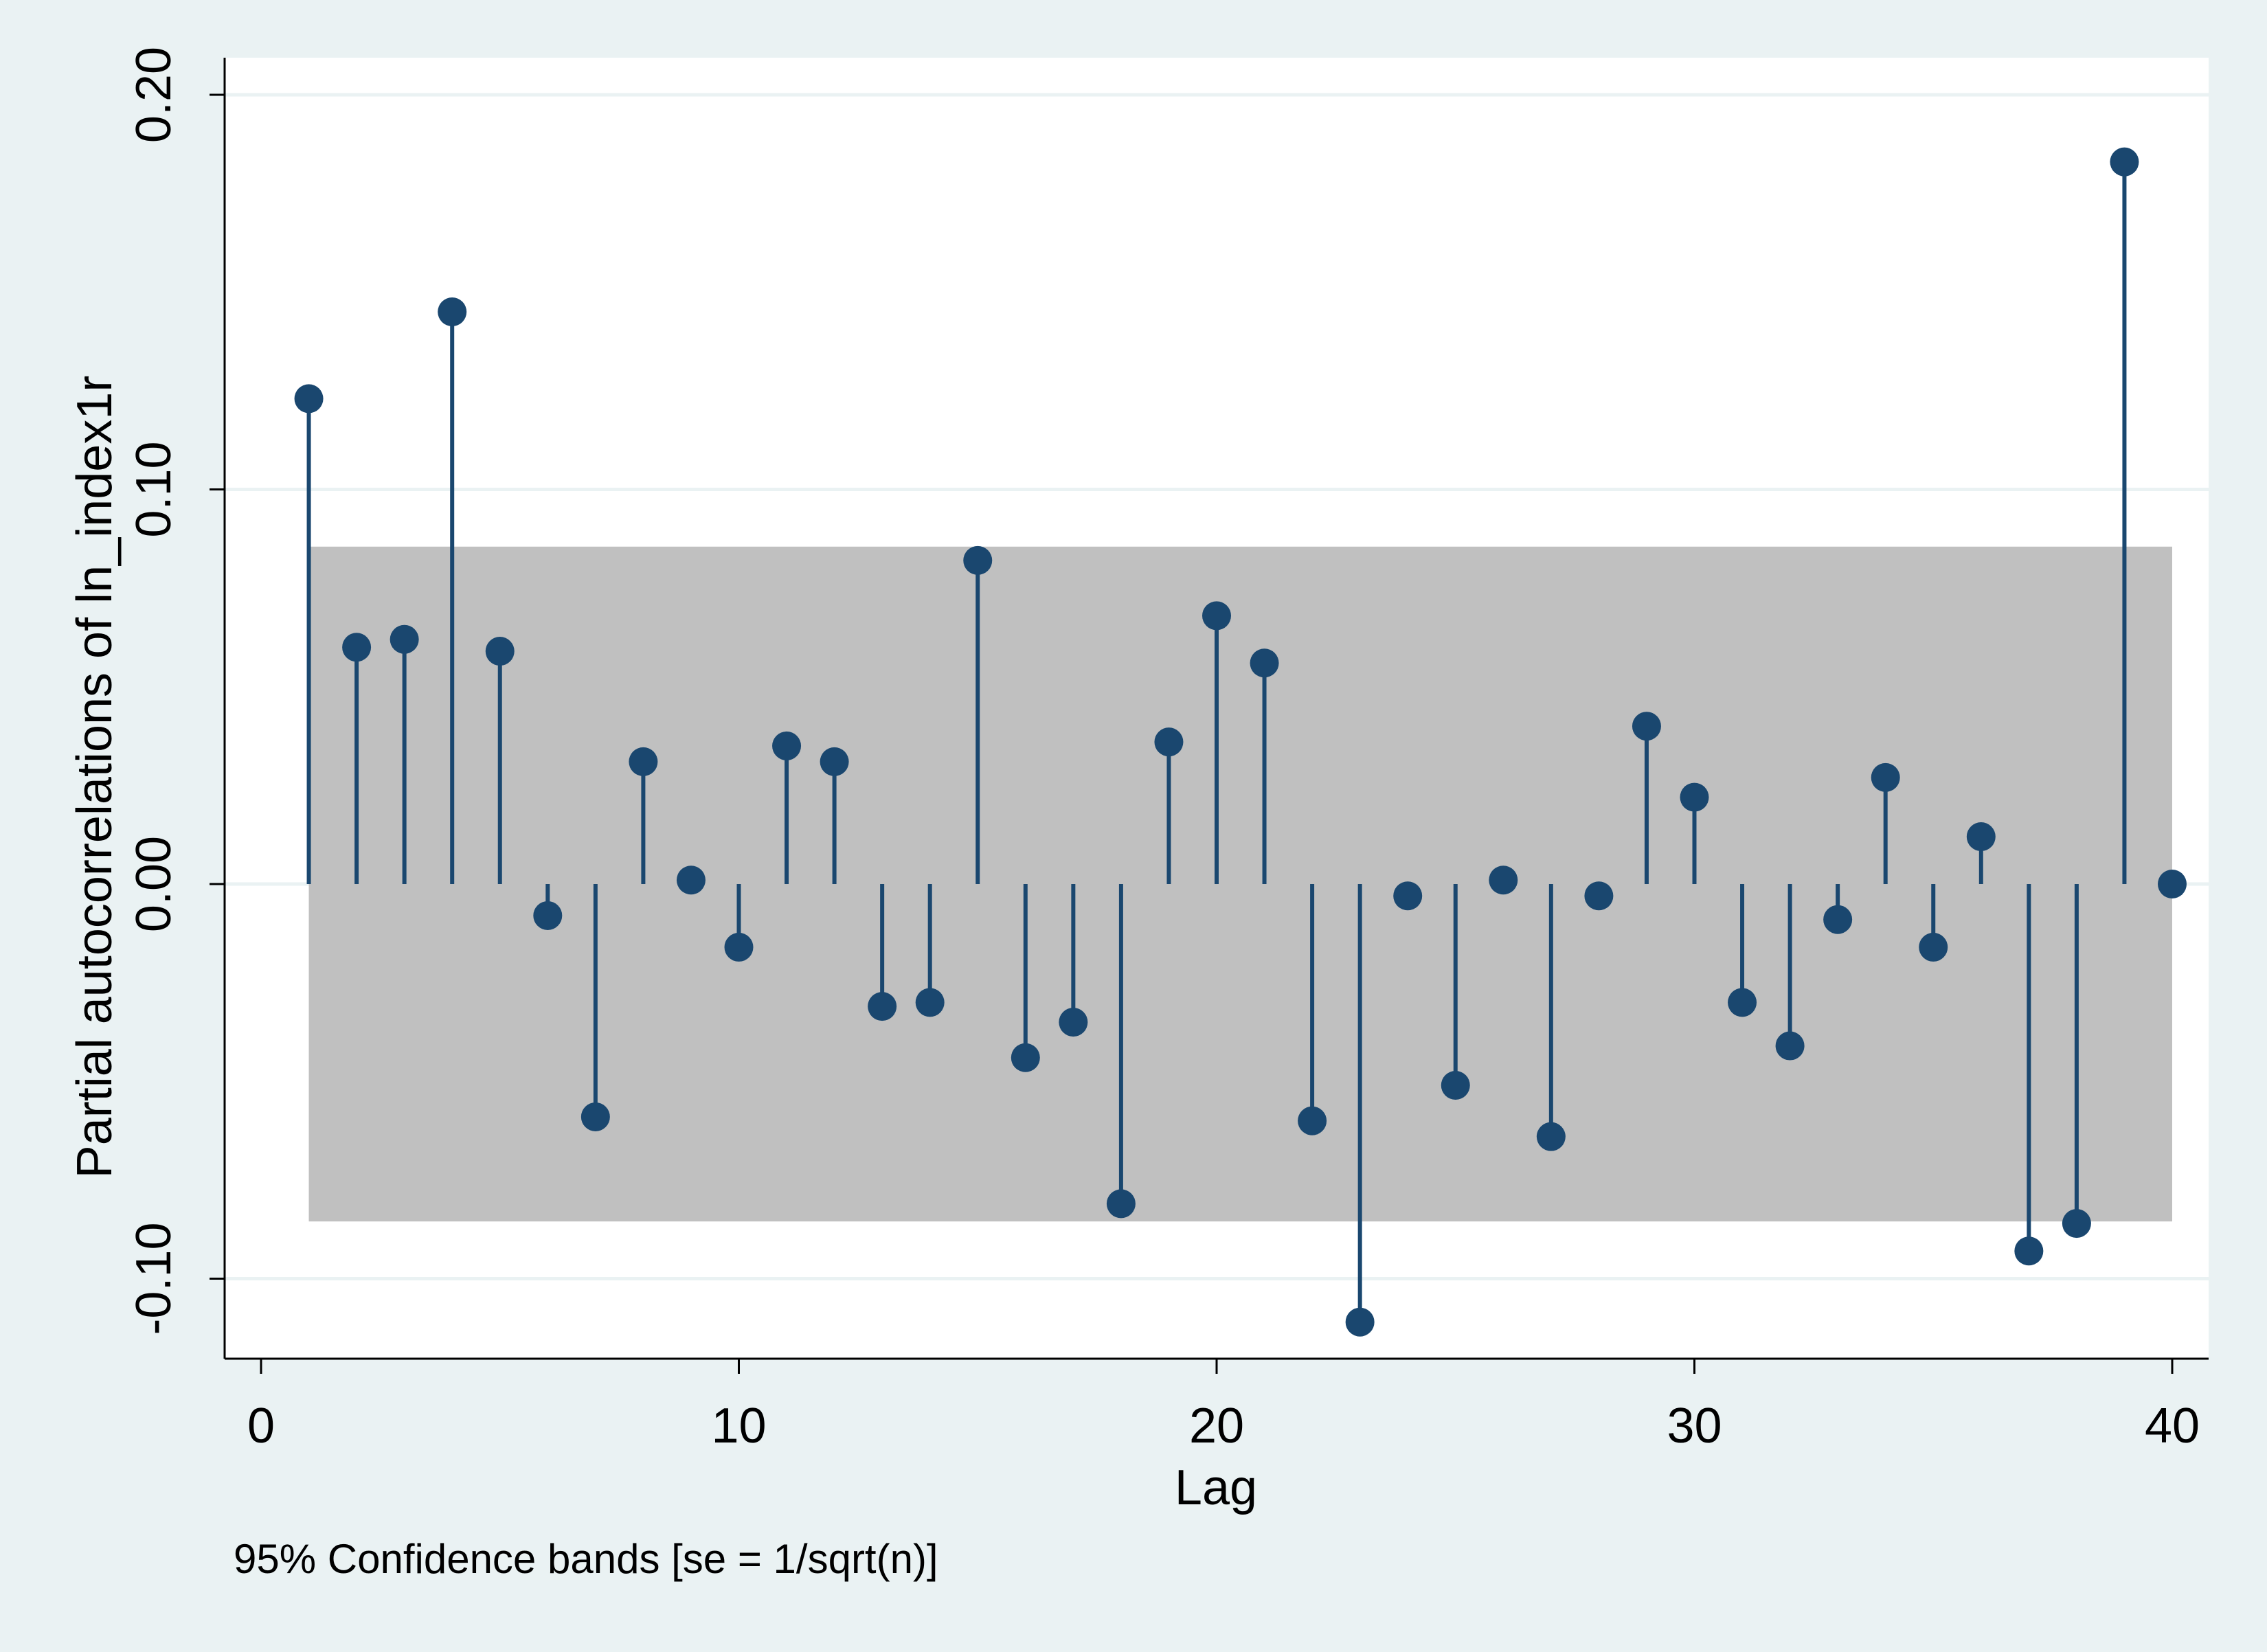 The width and height of the screenshot is (2267, 1652). Describe the element at coordinates (261, 1426) in the screenshot. I see `x-tick-label: 0` at that location.